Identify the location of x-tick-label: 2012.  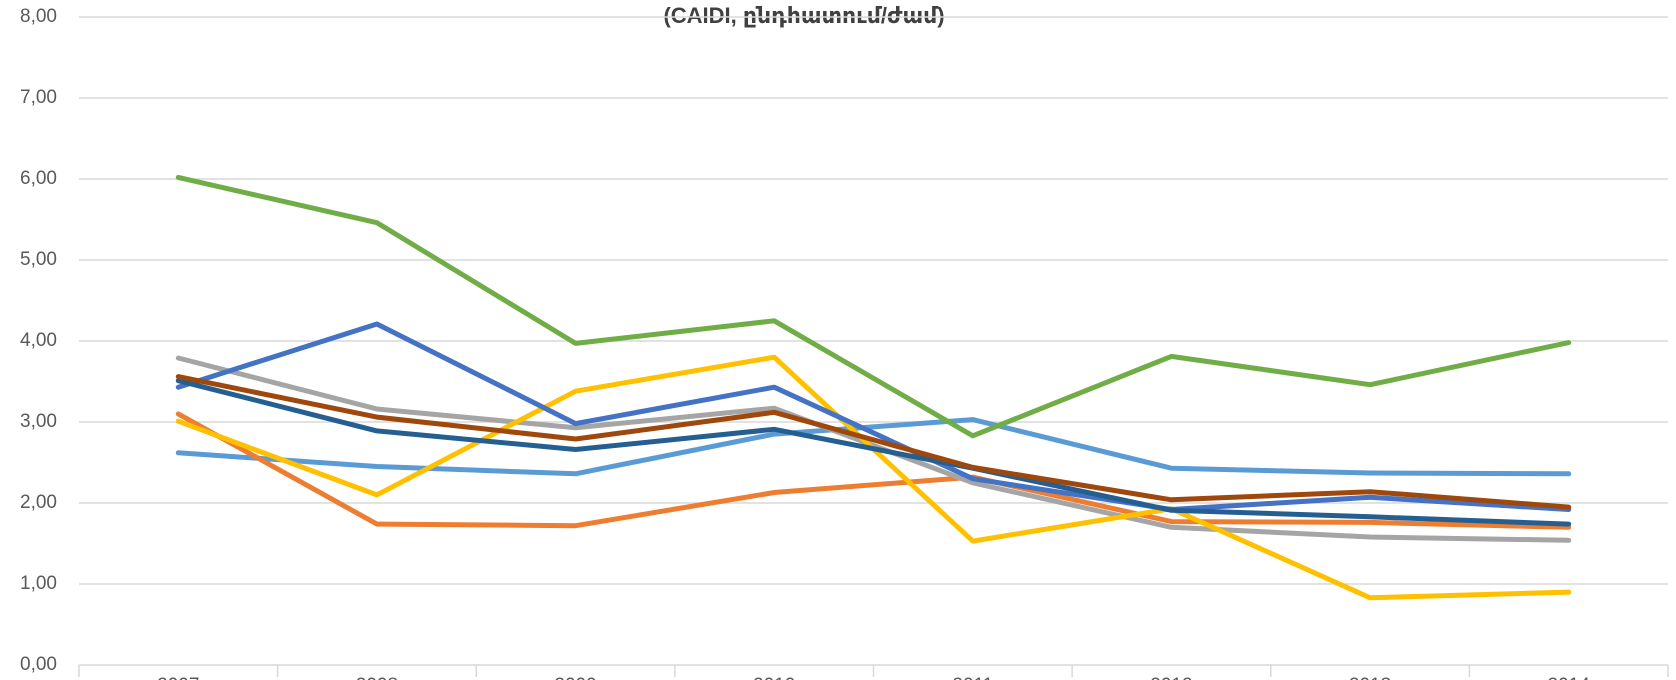
(1171, 677).